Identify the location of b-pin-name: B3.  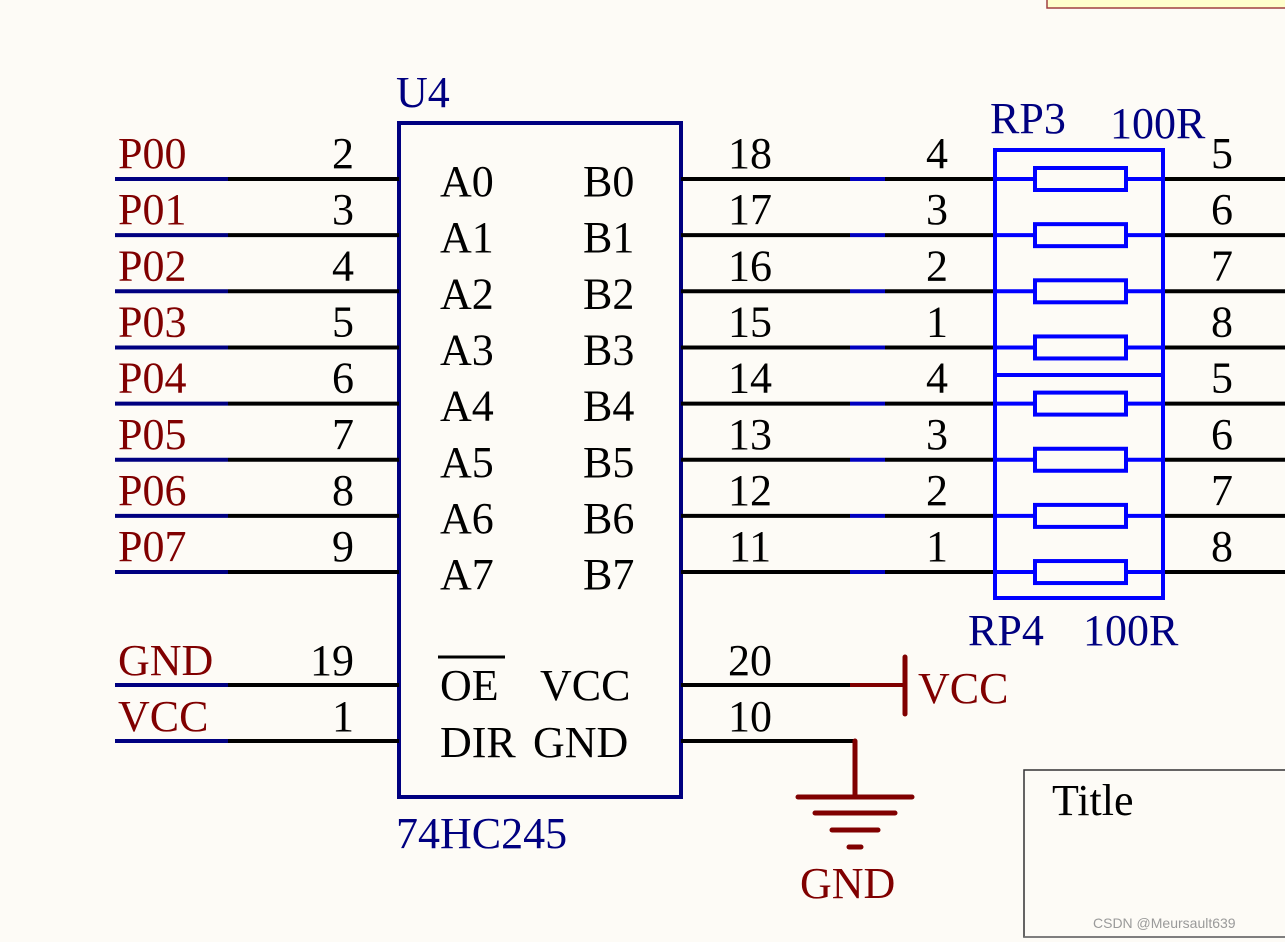
(608, 349).